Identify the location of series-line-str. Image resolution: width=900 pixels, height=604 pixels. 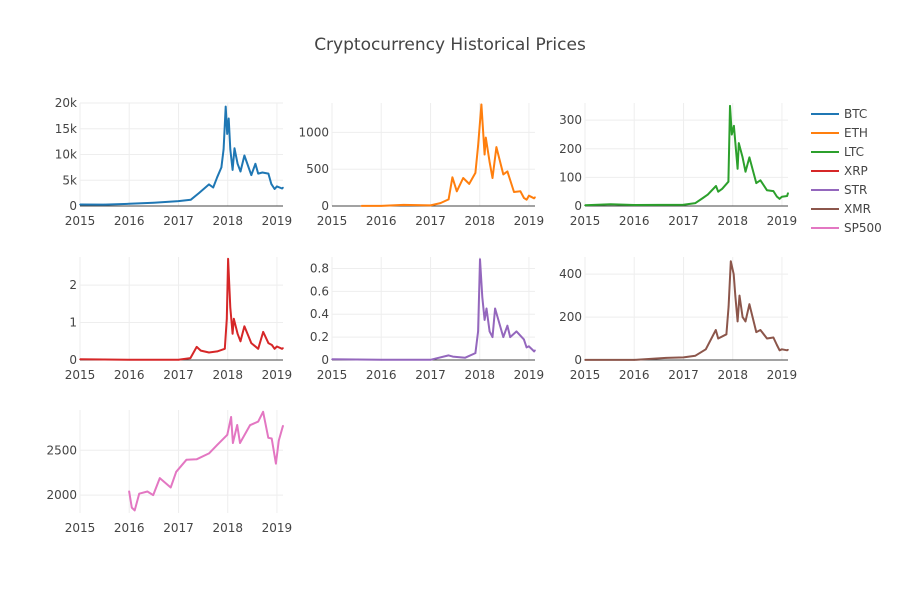
(433, 309).